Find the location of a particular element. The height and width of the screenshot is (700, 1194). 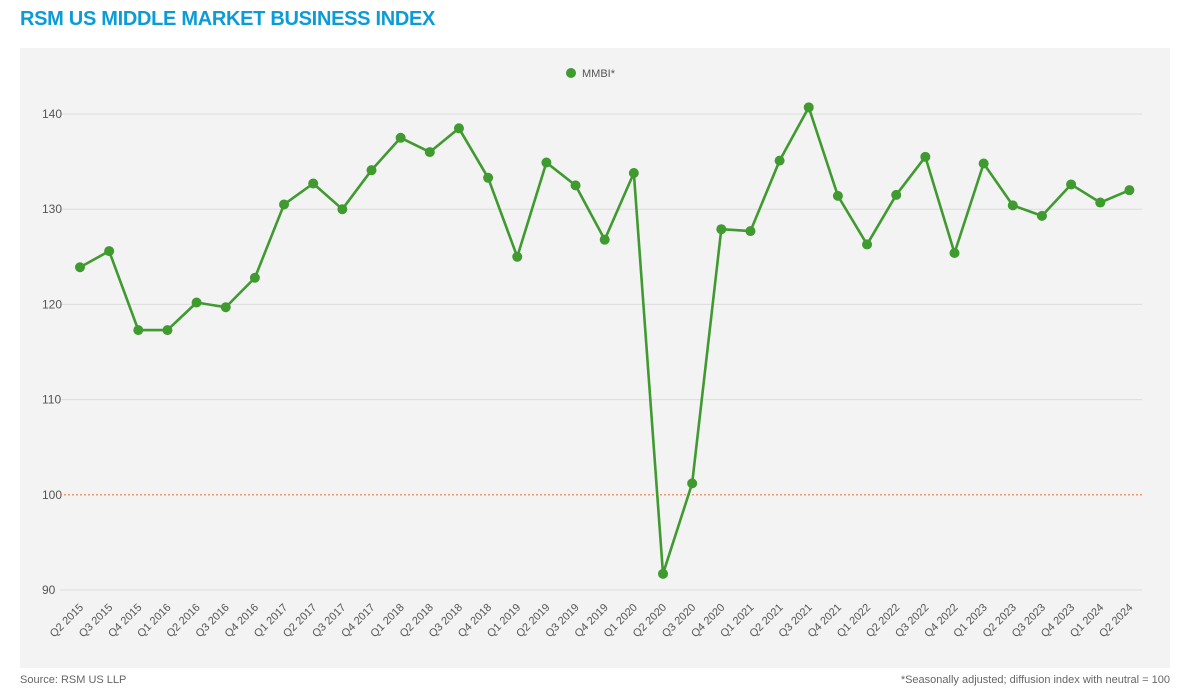

y-tick-label: 110 is located at coordinates (51, 400).